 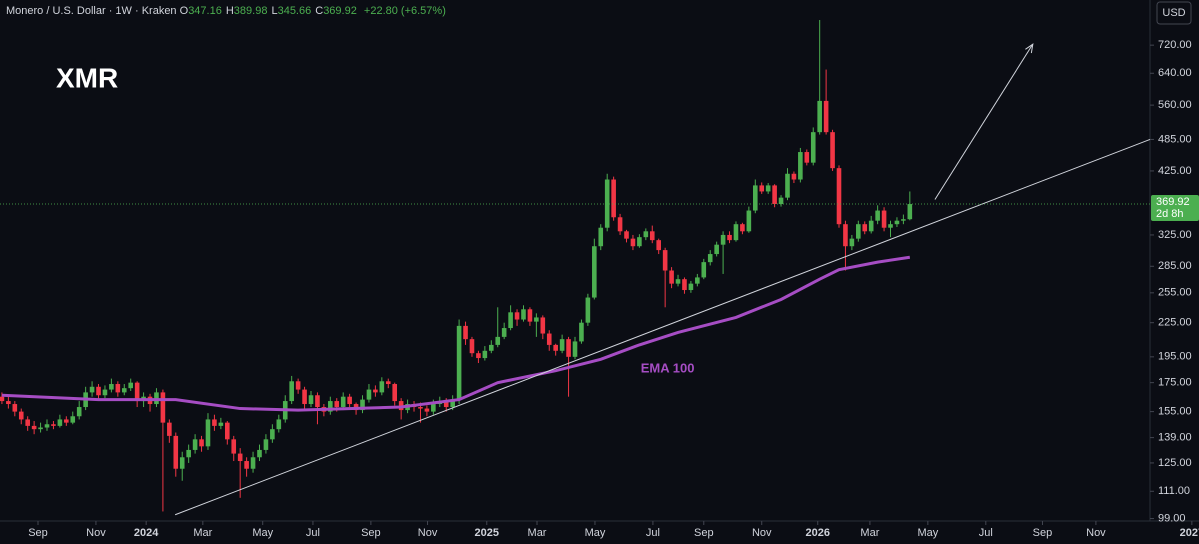 What do you see at coordinates (1174, 13) in the screenshot?
I see `currency-button` at bounding box center [1174, 13].